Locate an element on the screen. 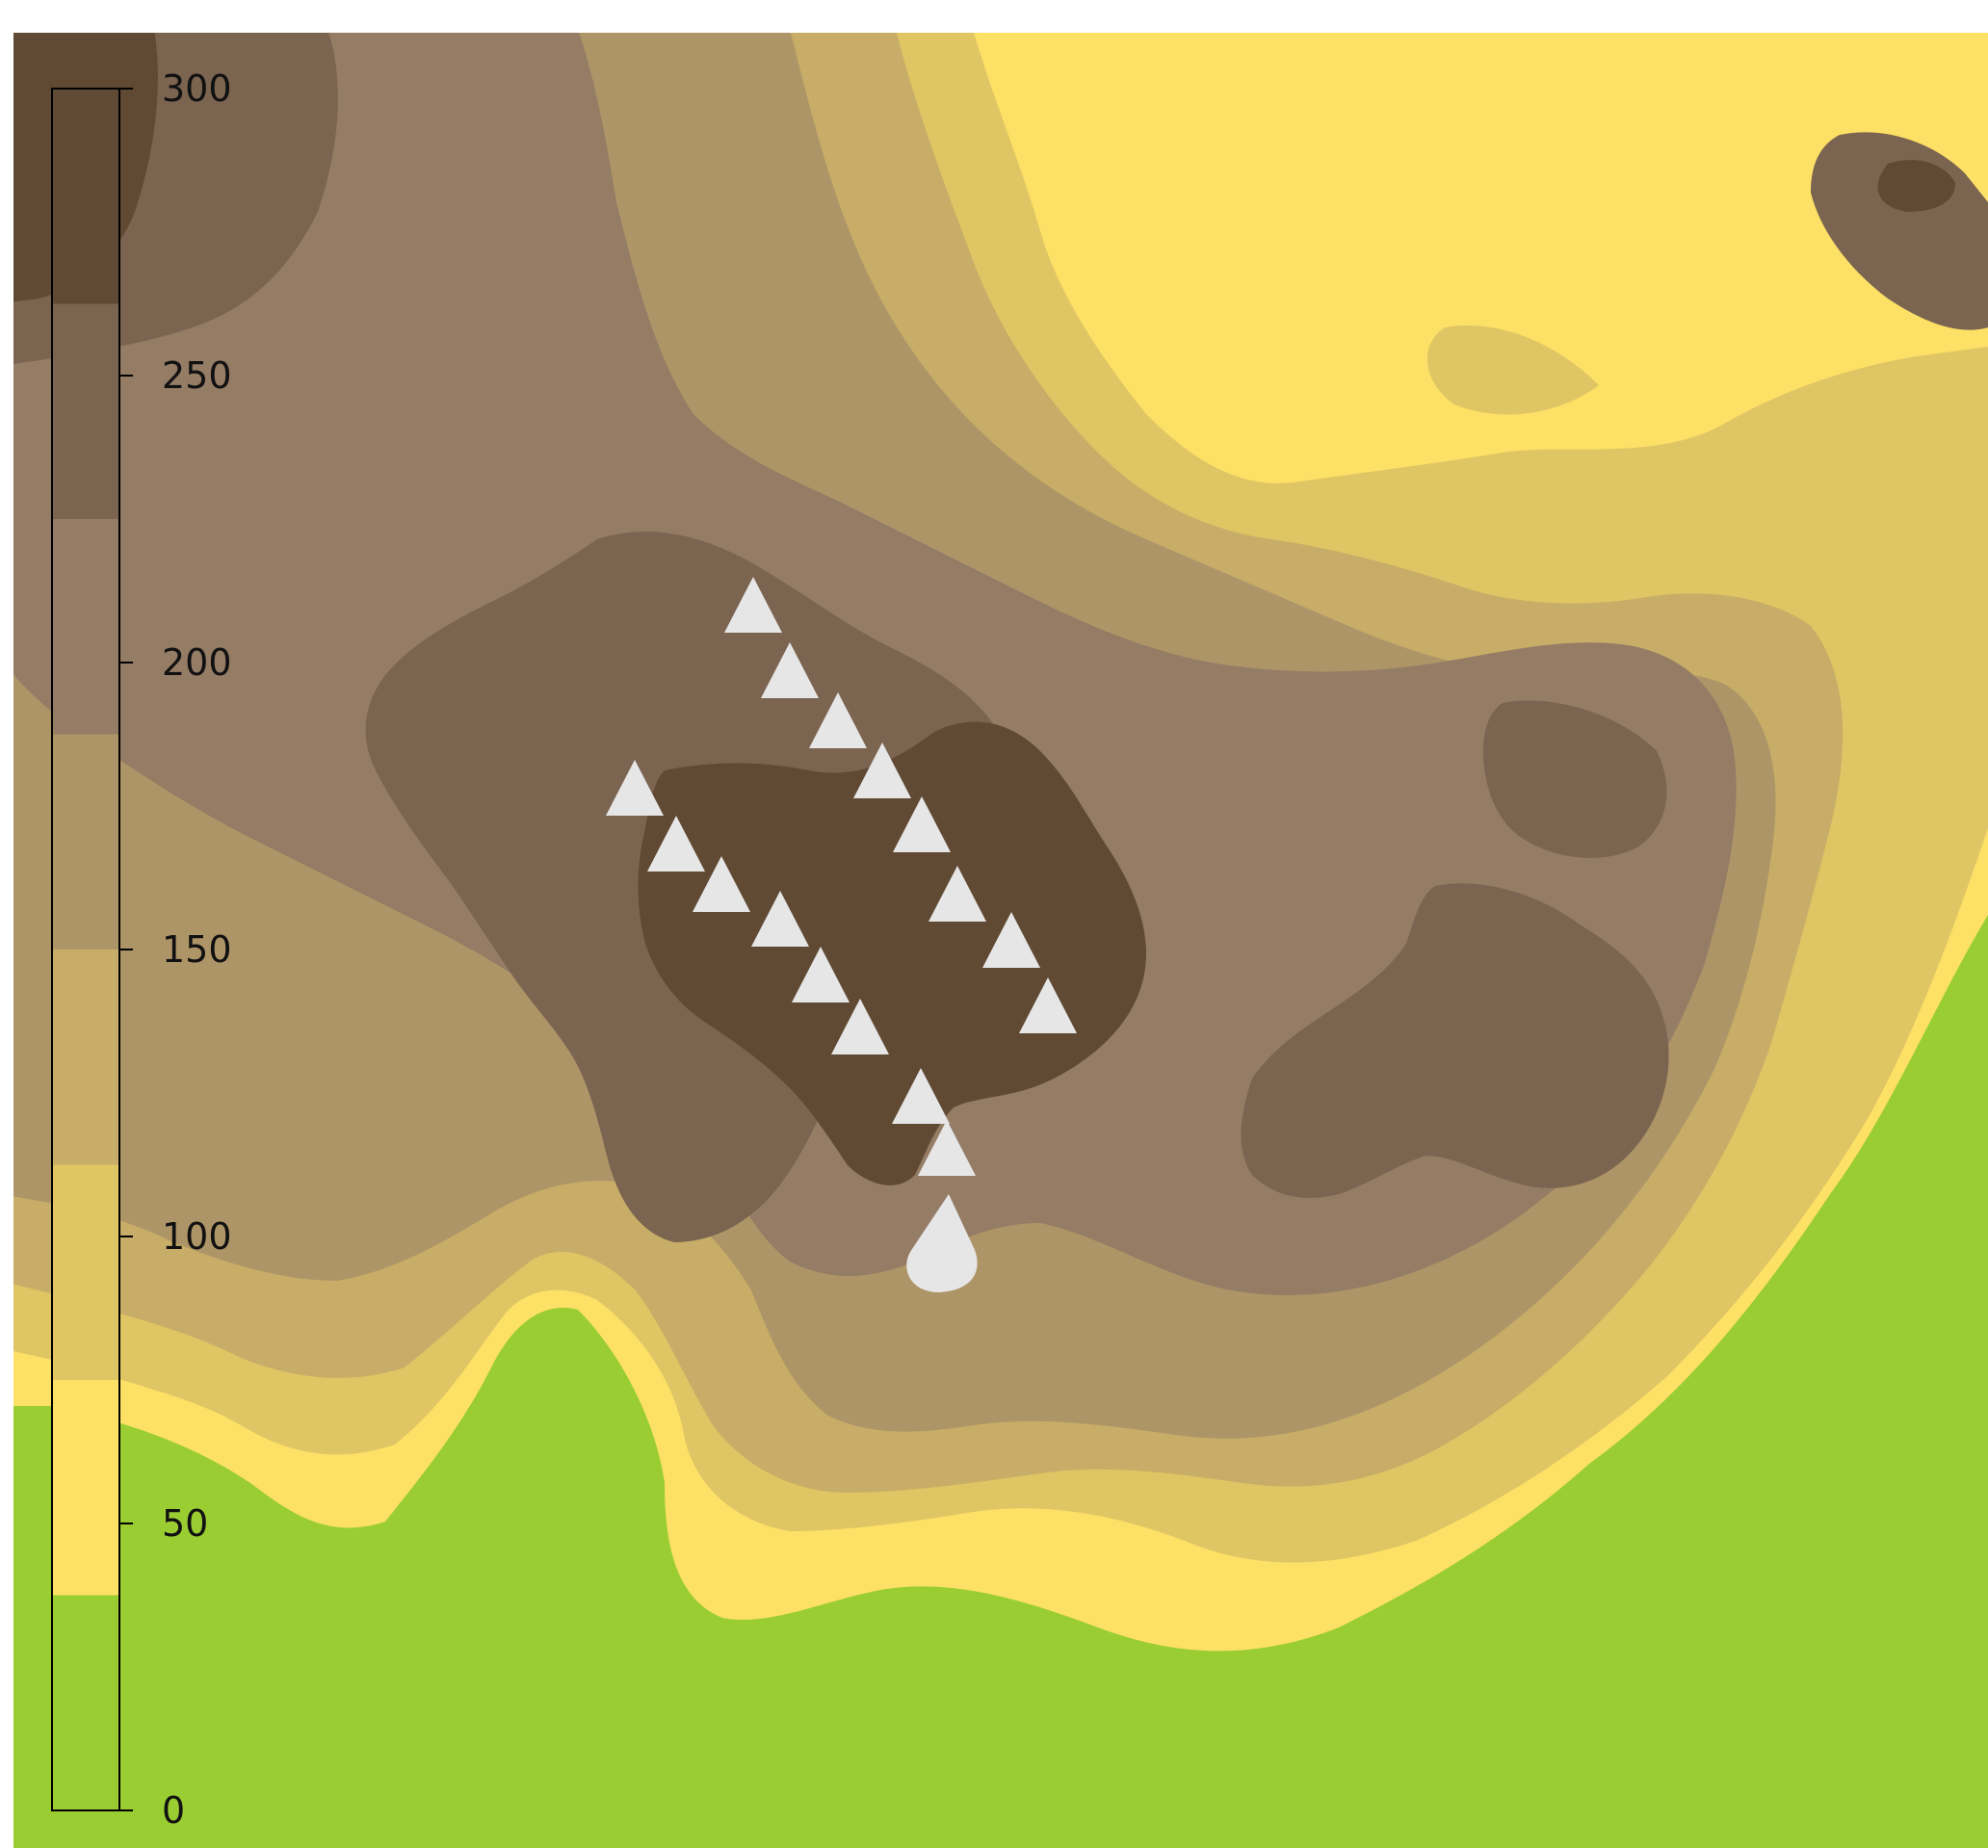 This screenshot has height=1848, width=1988. legend-tick-label: 250 is located at coordinates (197, 375).